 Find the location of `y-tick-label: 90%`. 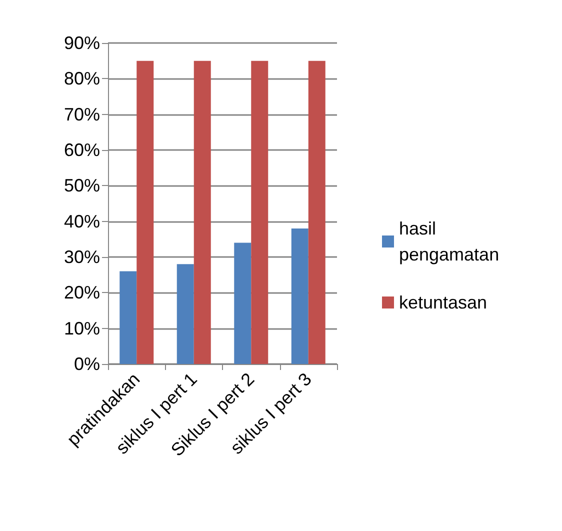

y-tick-label: 90% is located at coordinates (82, 43).